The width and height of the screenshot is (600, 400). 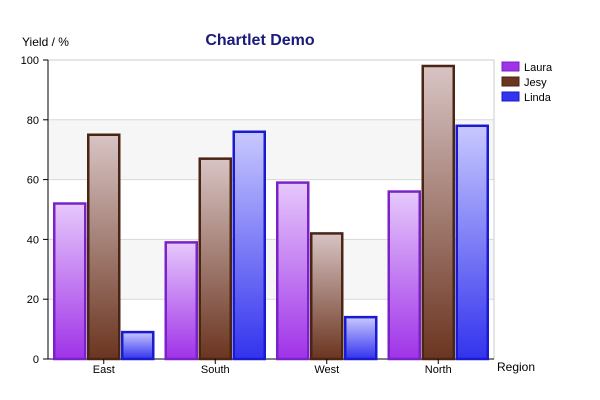 What do you see at coordinates (535, 83) in the screenshot?
I see `legend-label-jesy: Jesy` at bounding box center [535, 83].